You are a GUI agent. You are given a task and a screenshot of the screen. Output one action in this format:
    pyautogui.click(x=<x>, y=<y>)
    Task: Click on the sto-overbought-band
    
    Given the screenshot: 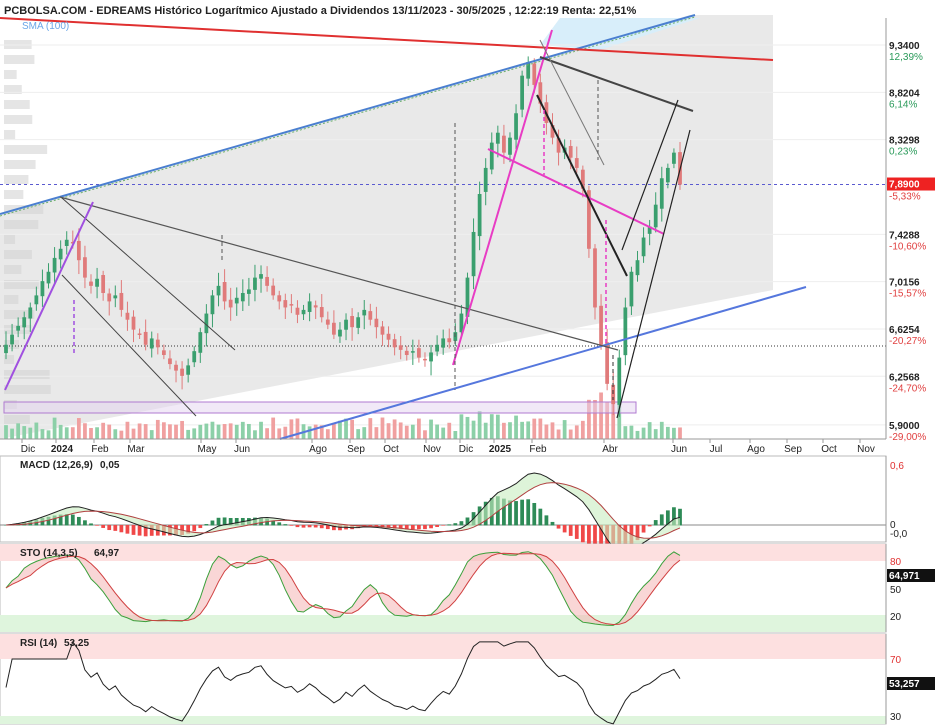 What is the action you would take?
    pyautogui.click(x=443, y=552)
    